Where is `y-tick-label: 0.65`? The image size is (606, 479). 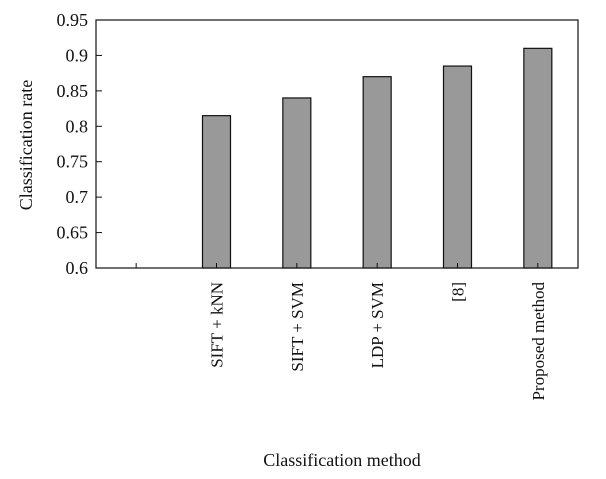 y-tick-label: 0.65 is located at coordinates (73, 233).